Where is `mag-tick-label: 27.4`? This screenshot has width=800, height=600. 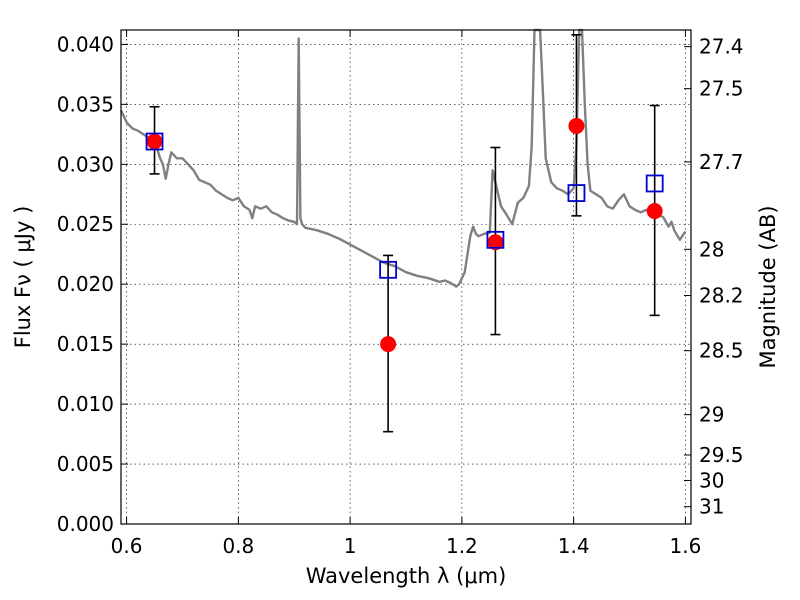
mag-tick-label: 27.4 is located at coordinates (721, 47).